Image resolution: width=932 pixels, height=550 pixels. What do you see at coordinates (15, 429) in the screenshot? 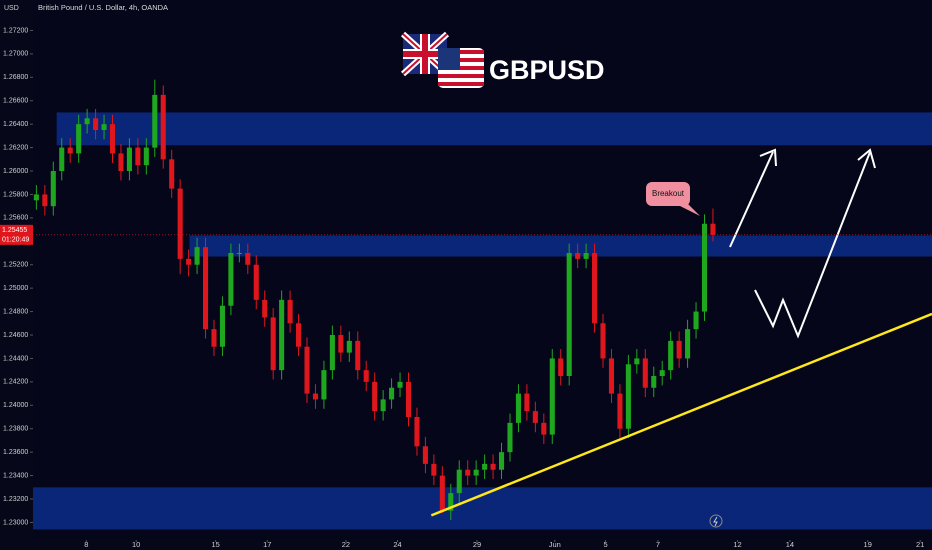
I see `y-tick-label: 1.23800` at bounding box center [15, 429].